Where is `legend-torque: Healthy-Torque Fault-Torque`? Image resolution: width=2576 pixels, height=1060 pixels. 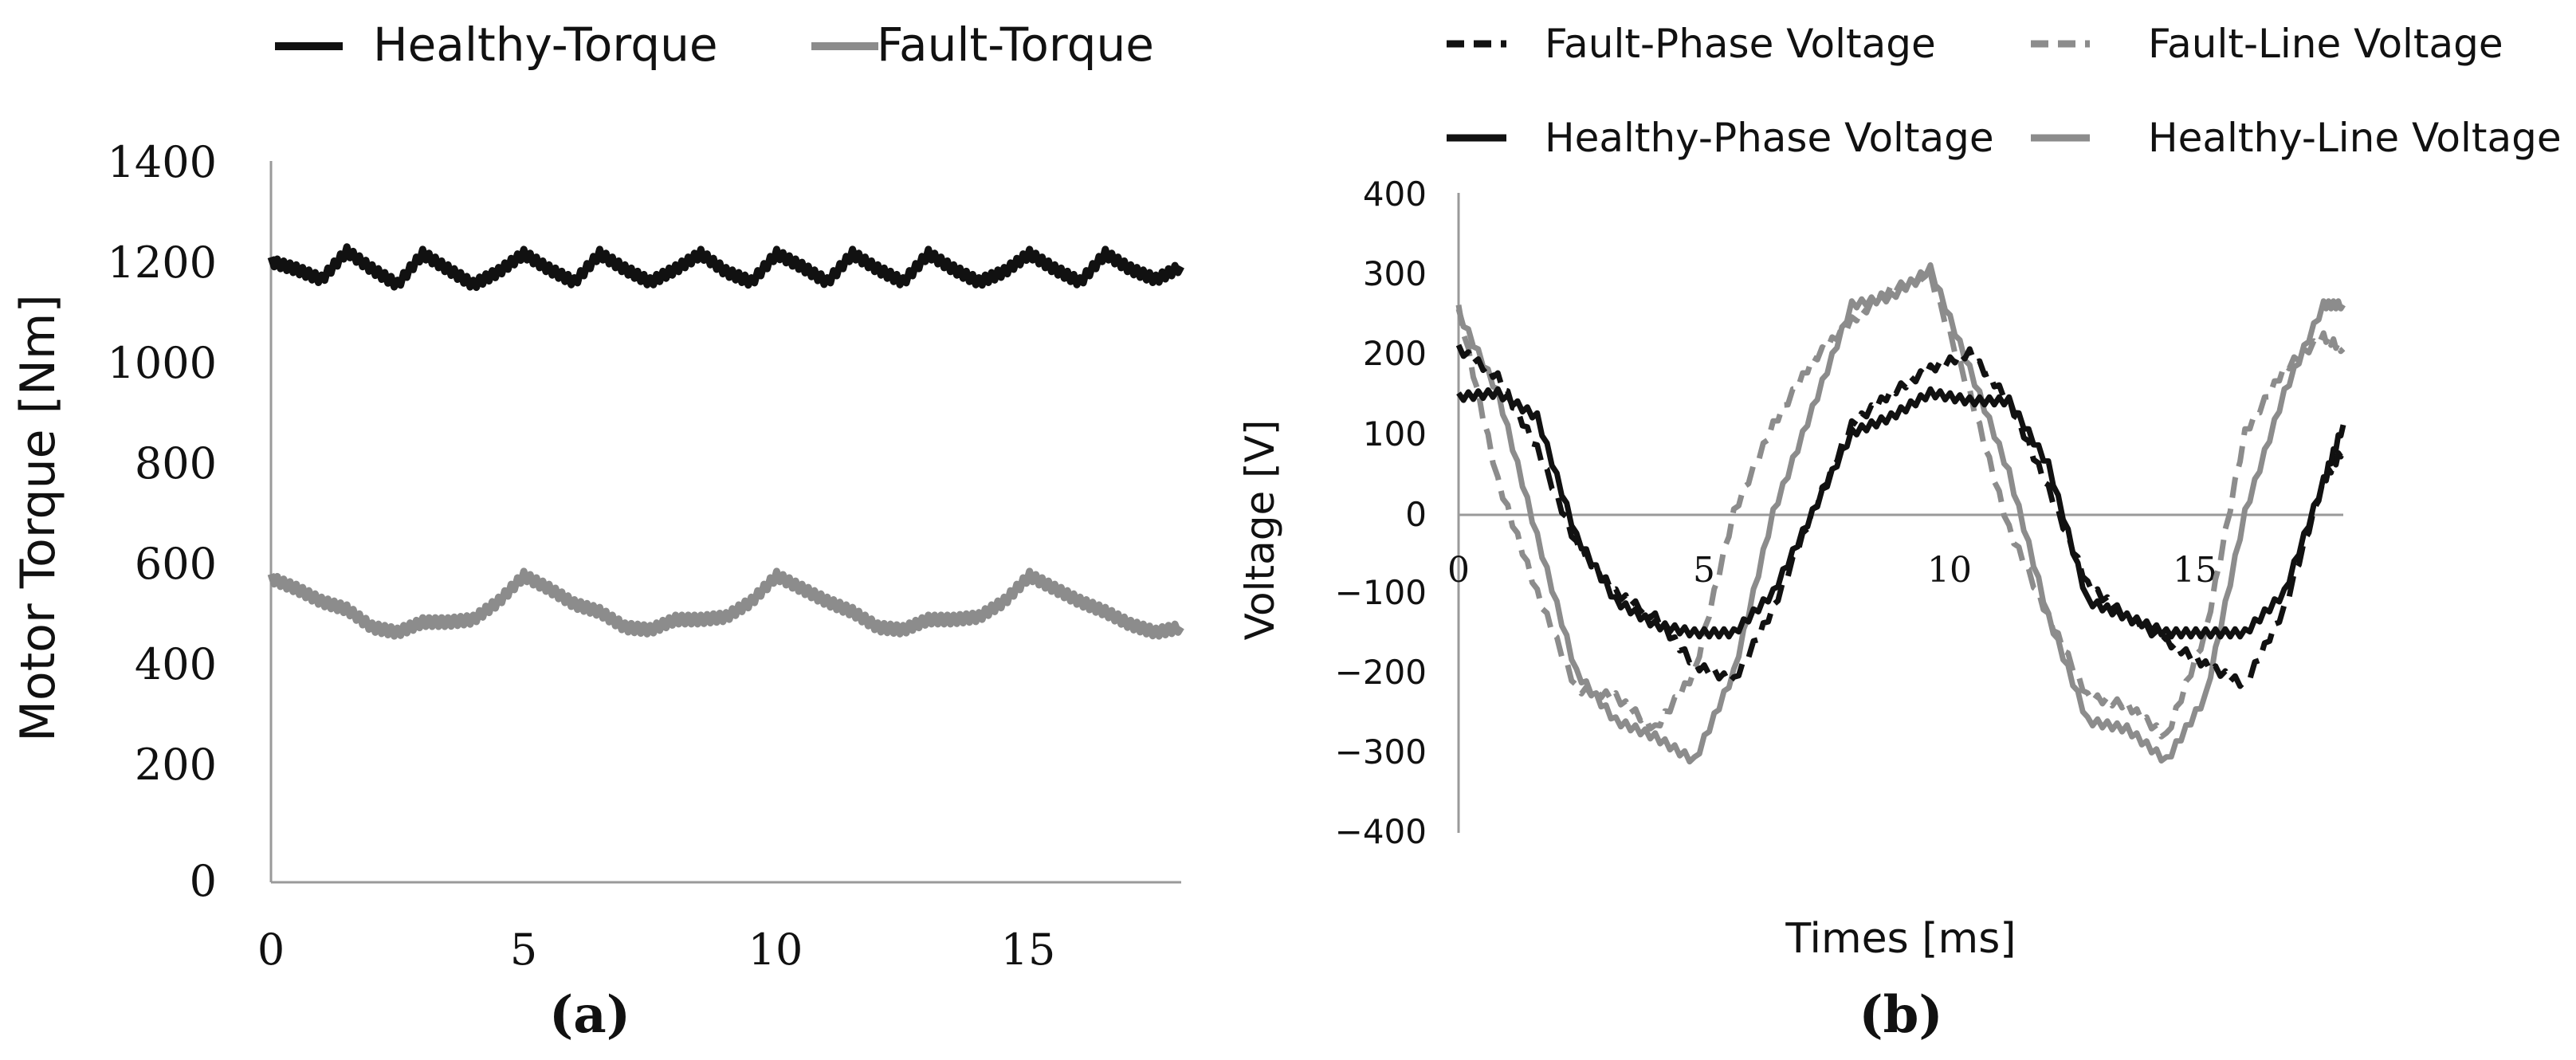
legend-torque: Healthy-Torque Fault-Torque is located at coordinates (714, 45).